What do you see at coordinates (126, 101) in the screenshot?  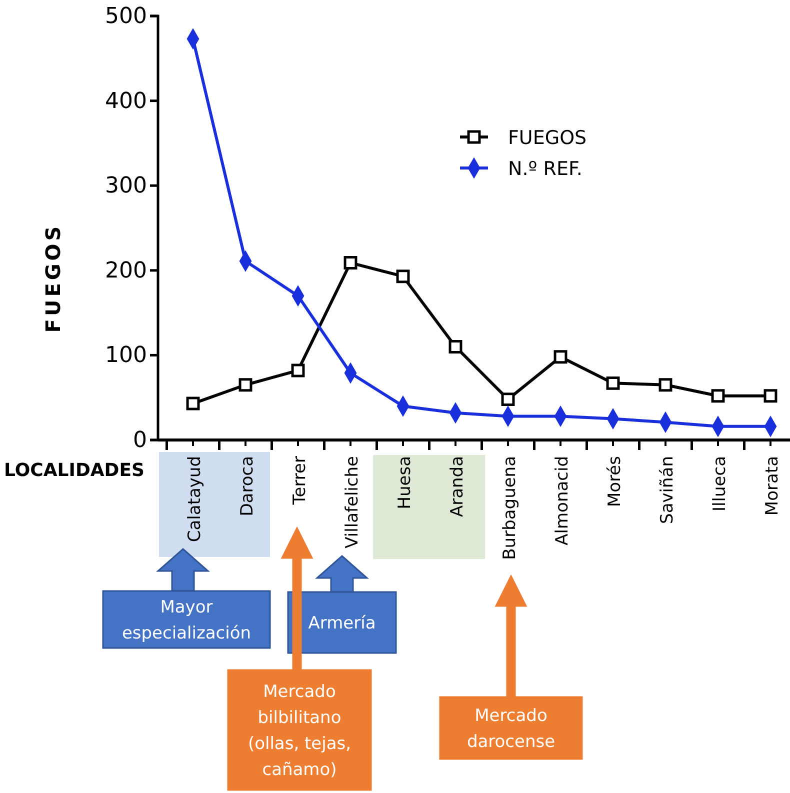 I see `y-tick-label: 400` at bounding box center [126, 101].